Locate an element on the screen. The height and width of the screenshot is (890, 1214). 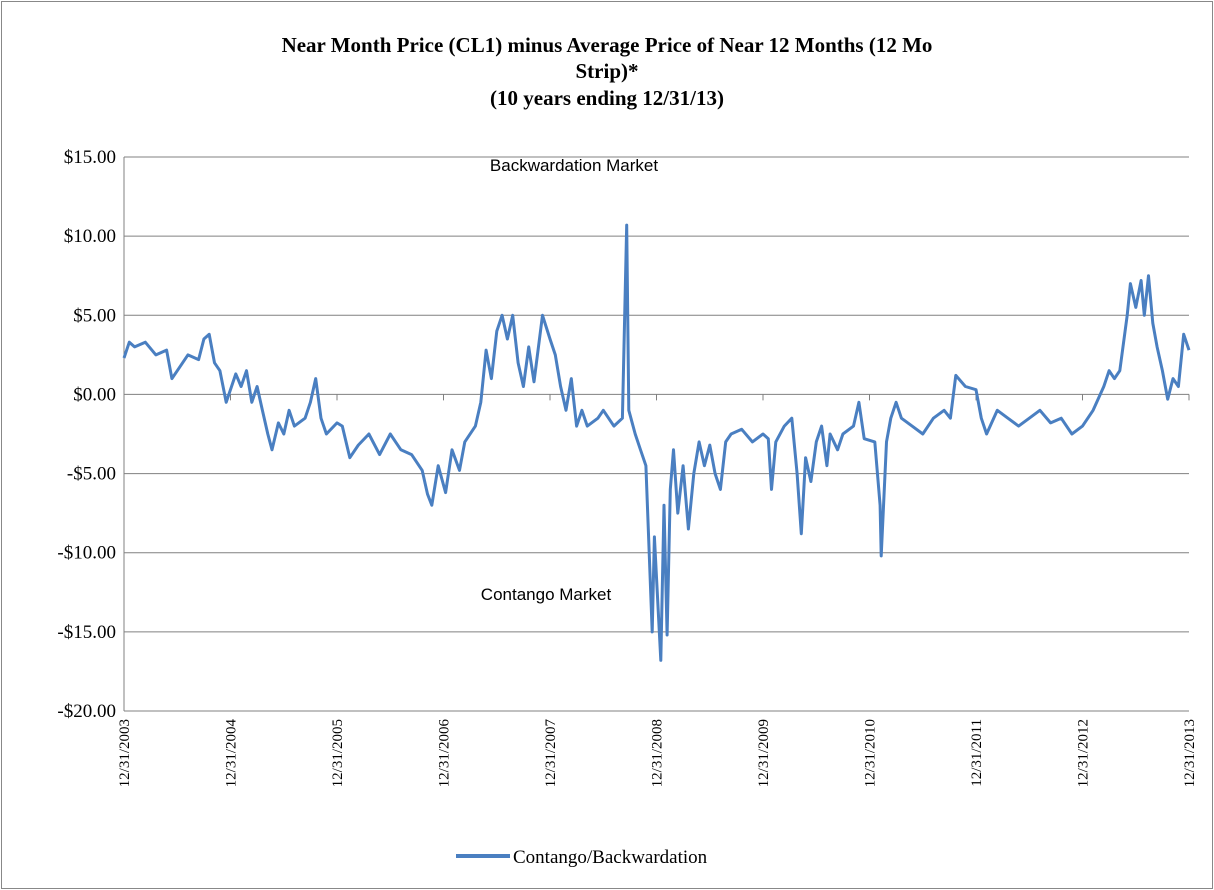
x-tick-label: 12/31/2006 is located at coordinates (445, 753).